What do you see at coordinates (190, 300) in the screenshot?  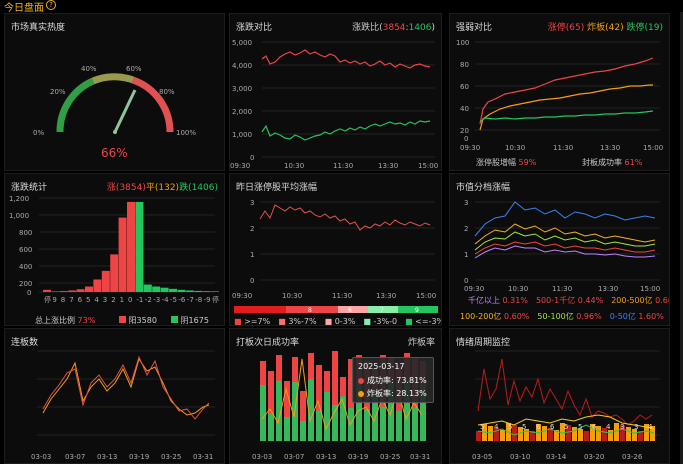 I see `dist-tick: -7` at bounding box center [190, 300].